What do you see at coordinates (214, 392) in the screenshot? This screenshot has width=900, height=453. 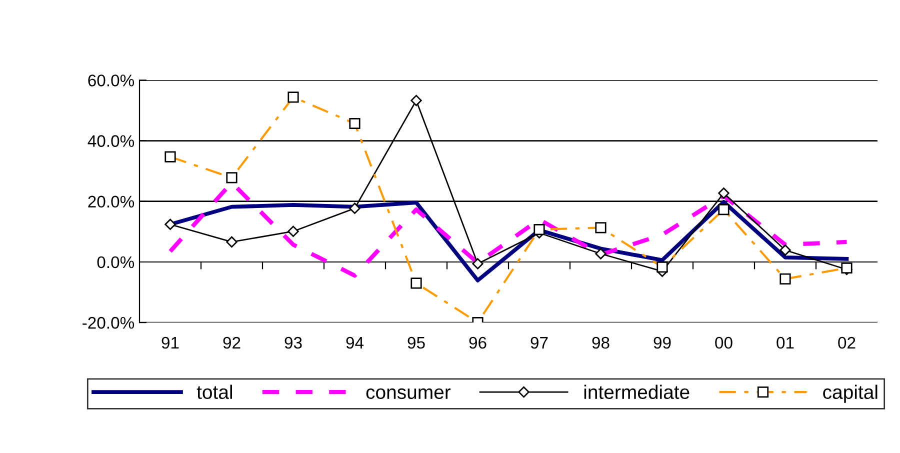 I see `legend-label: total` at bounding box center [214, 392].